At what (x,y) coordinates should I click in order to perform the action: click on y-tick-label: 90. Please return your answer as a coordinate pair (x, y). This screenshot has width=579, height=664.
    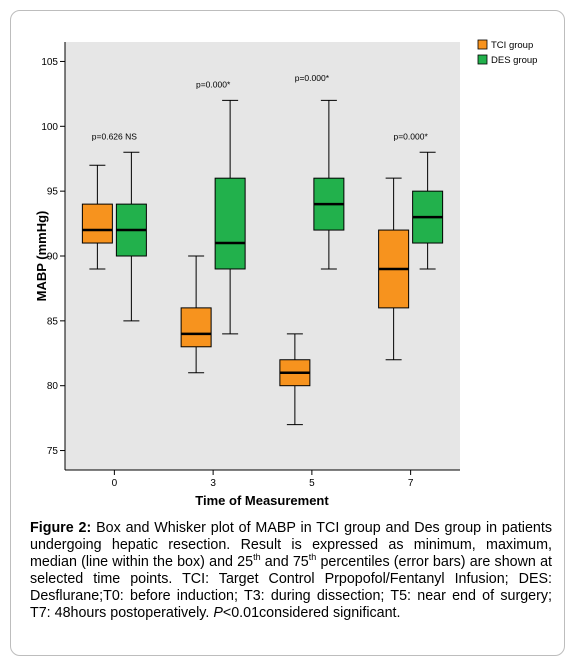
    Looking at the image, I should click on (53, 257).